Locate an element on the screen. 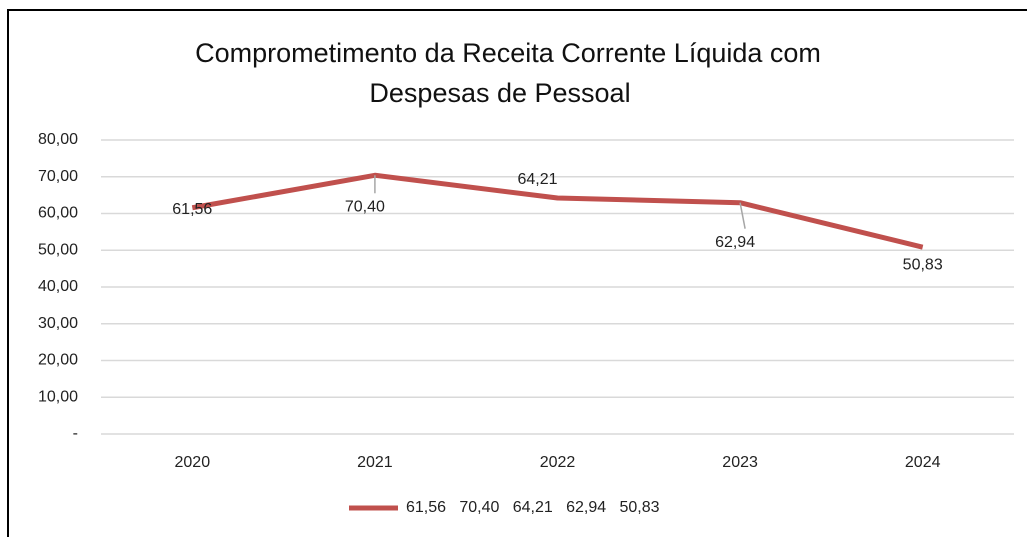 The height and width of the screenshot is (537, 1027). y-tick-label: 70,00 is located at coordinates (58, 176).